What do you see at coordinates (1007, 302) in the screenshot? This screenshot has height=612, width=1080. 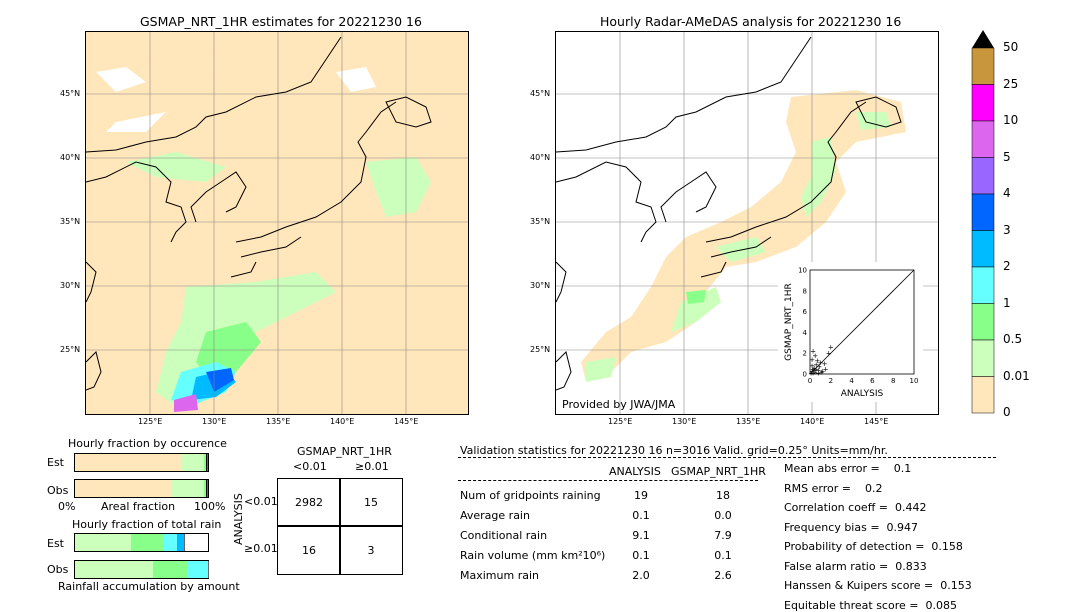 I see `colorbar-label: 1` at bounding box center [1007, 302].